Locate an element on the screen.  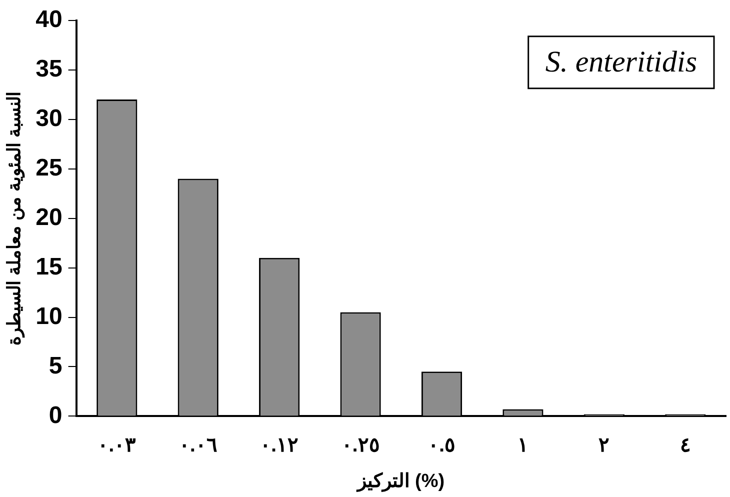
y-tick-label: 5 is located at coordinates (55, 366).